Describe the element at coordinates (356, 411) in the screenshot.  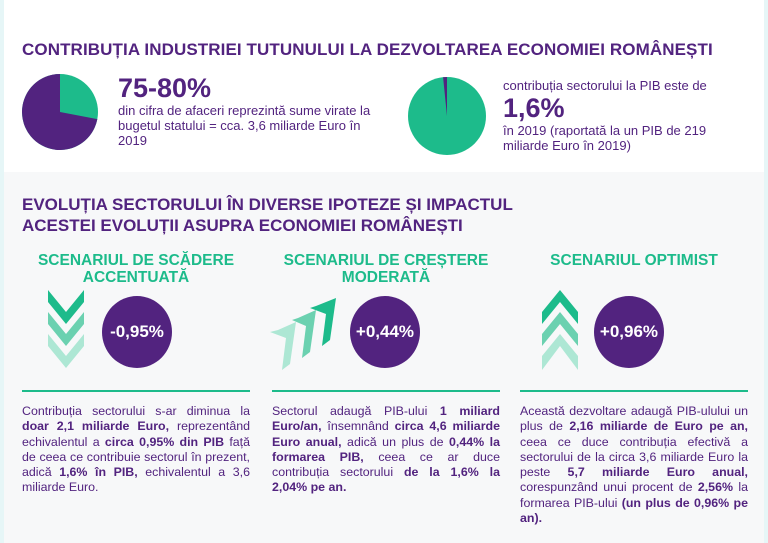
I see `body-text: Sectorul adaugă PIB-ului` at that location.